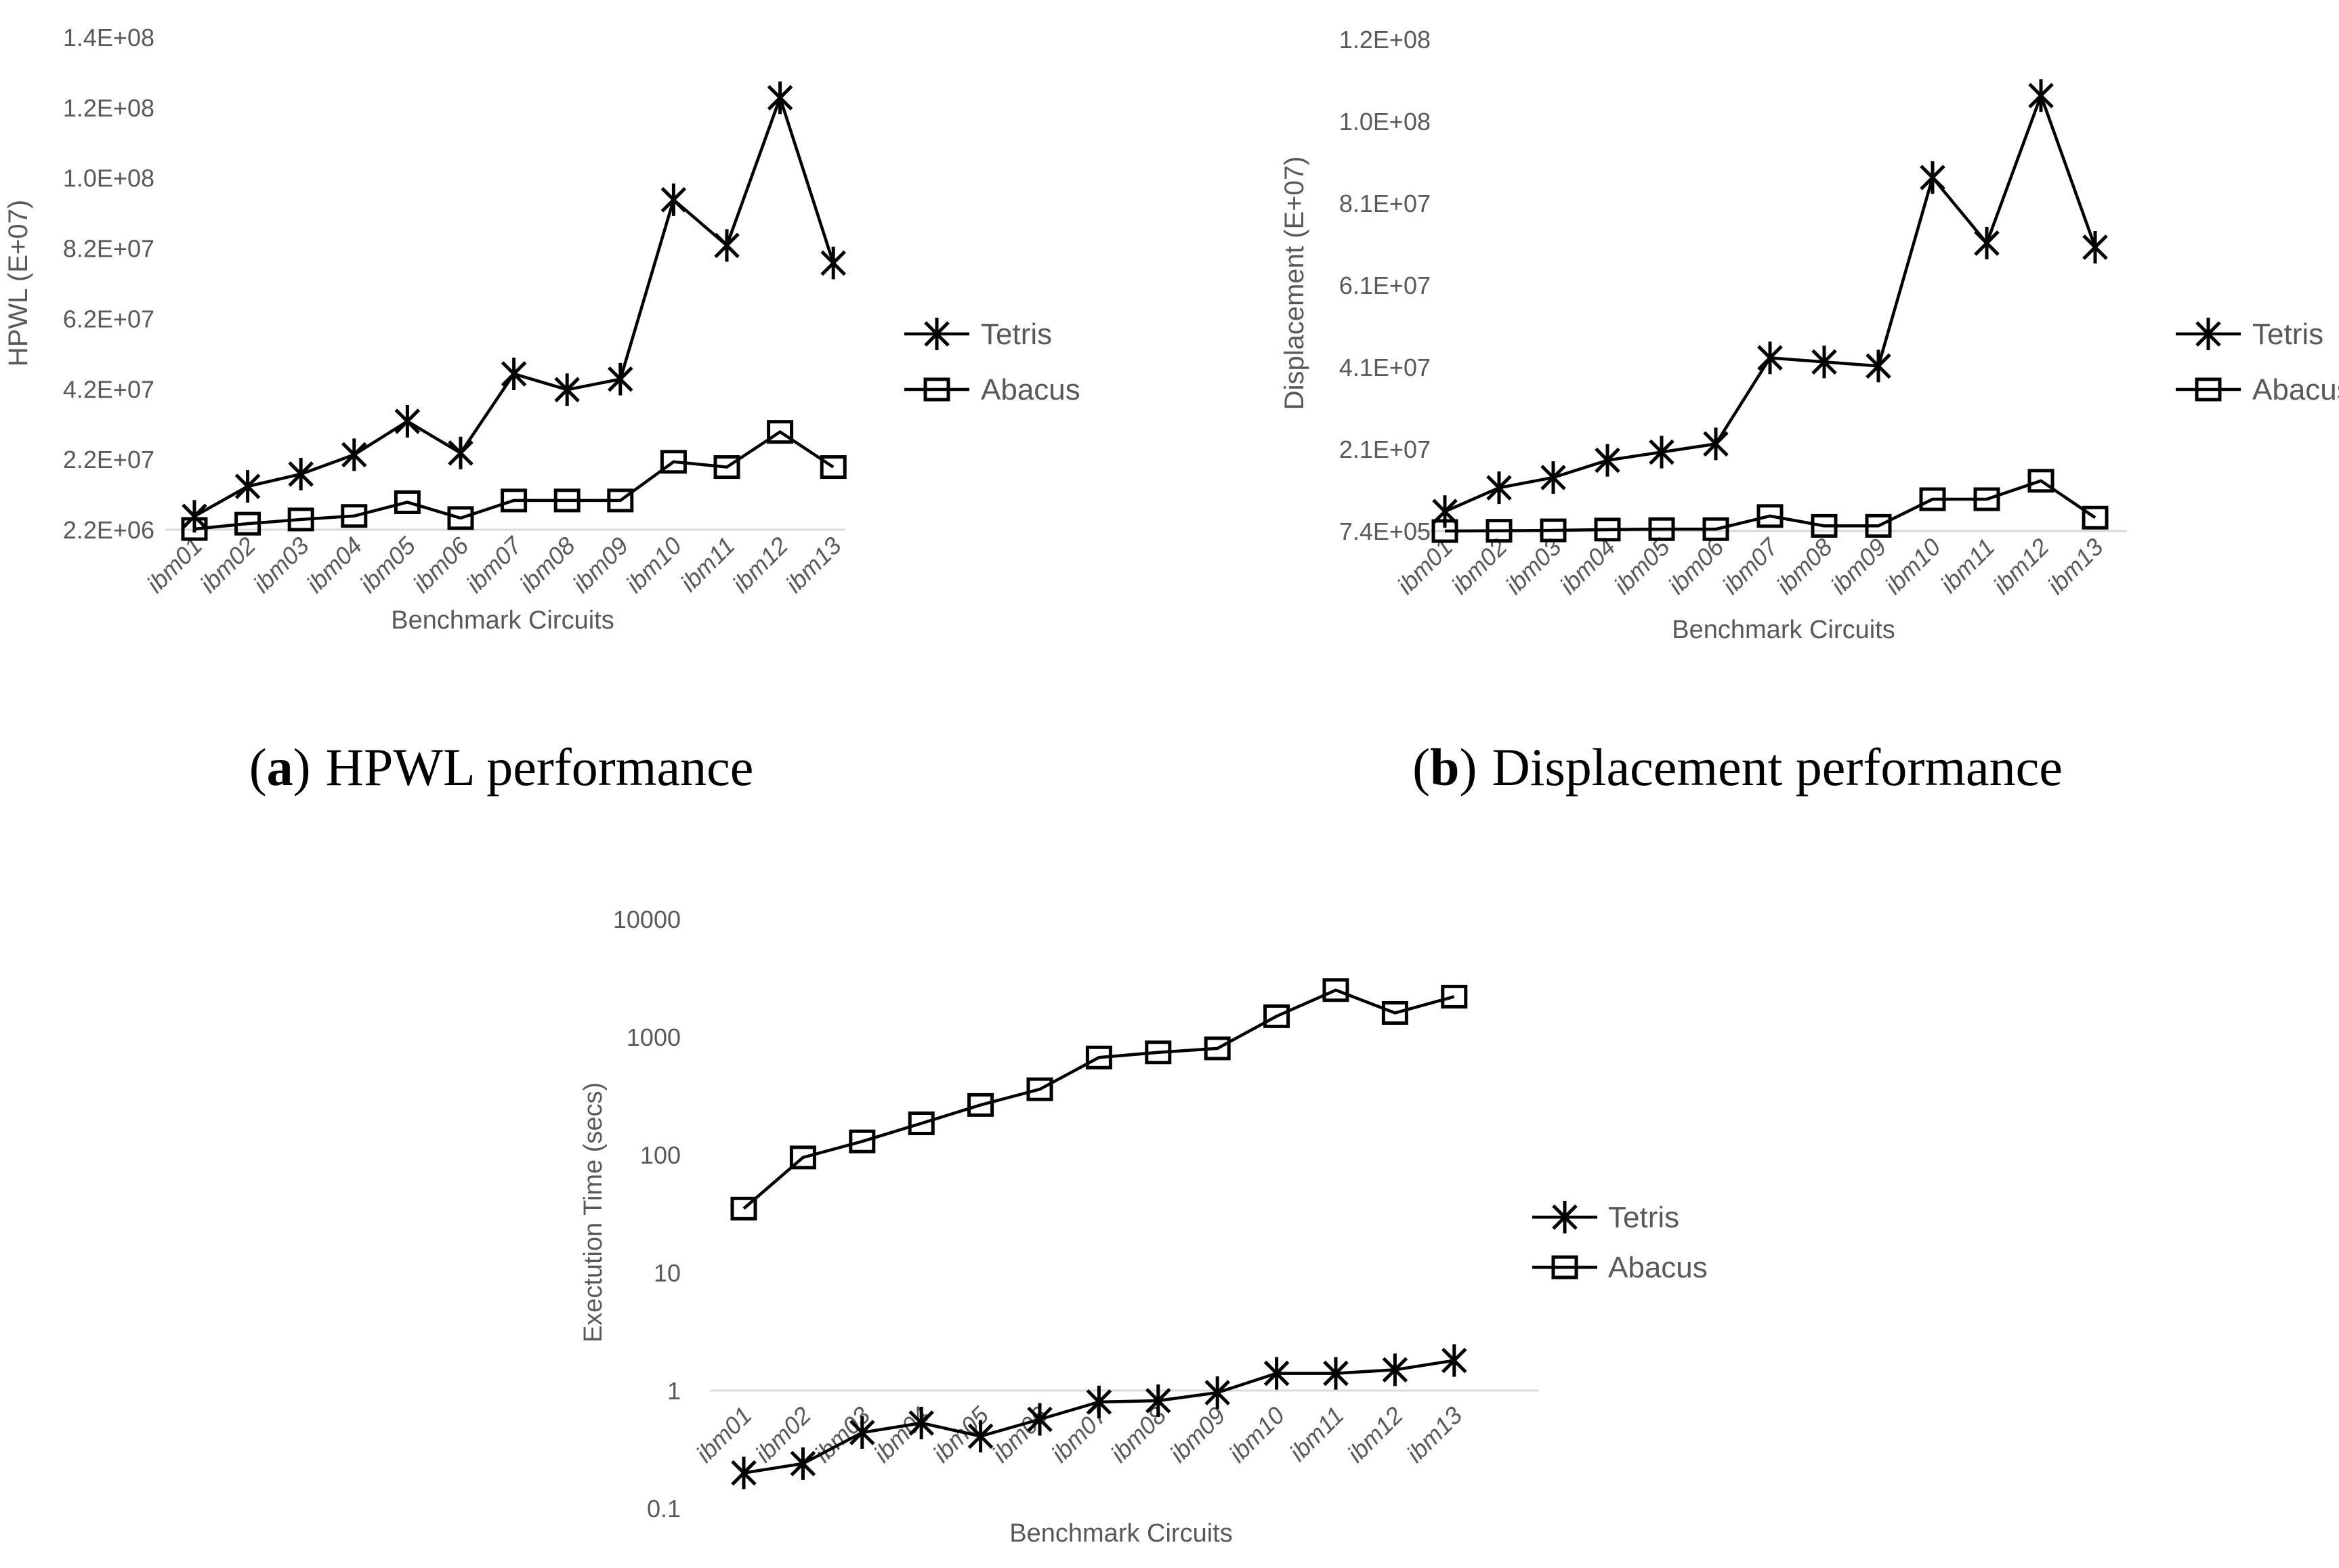  I want to click on caption-b-letter: b, so click(1445, 767).